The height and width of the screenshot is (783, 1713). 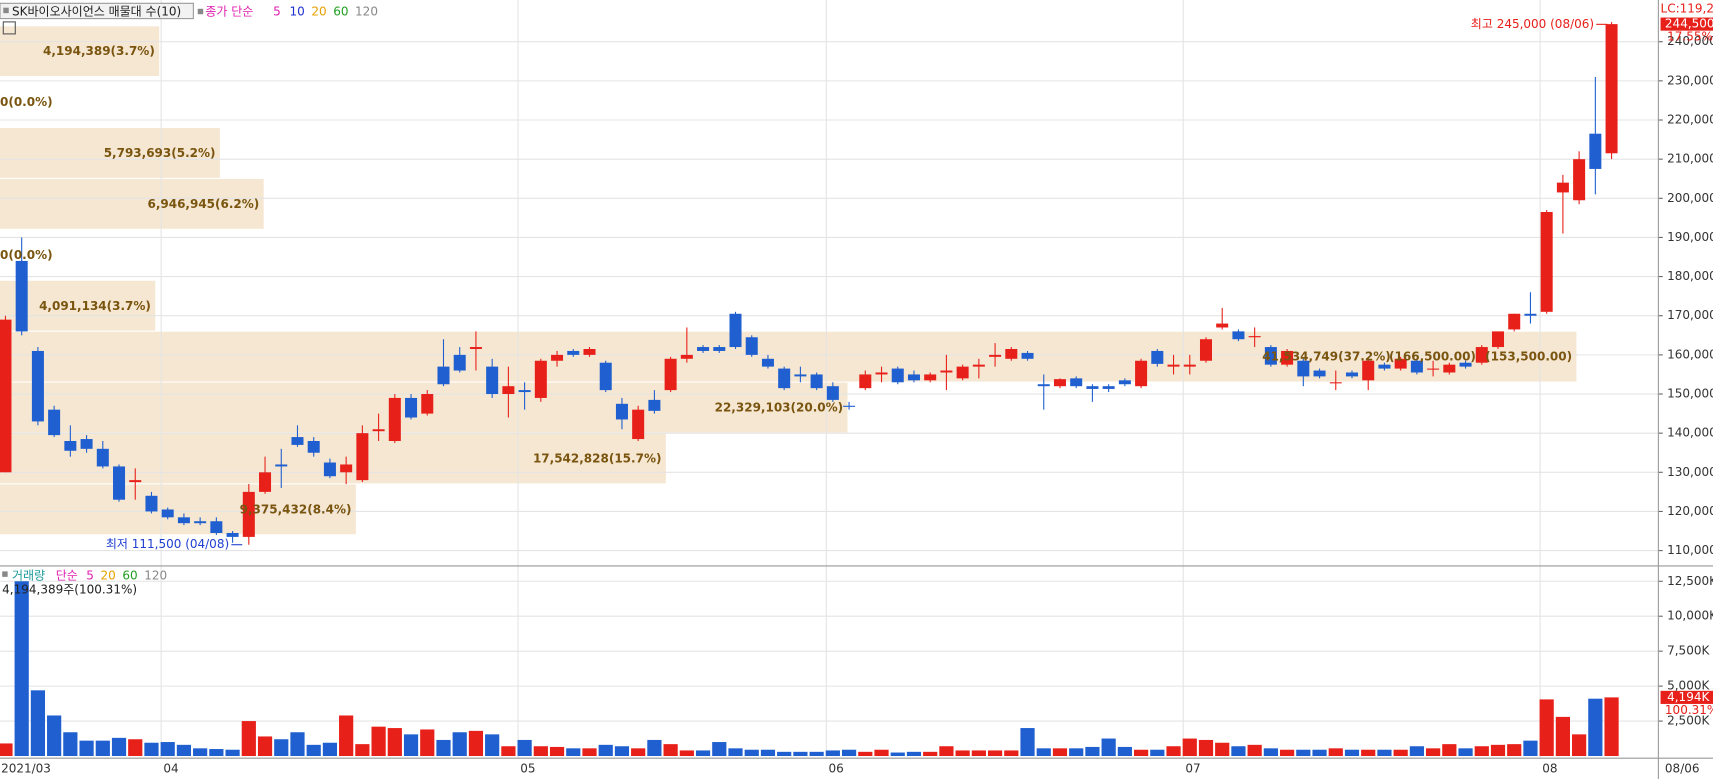 What do you see at coordinates (203, 204) in the screenshot?
I see `profile-label: 6,946,945(6.2%)` at bounding box center [203, 204].